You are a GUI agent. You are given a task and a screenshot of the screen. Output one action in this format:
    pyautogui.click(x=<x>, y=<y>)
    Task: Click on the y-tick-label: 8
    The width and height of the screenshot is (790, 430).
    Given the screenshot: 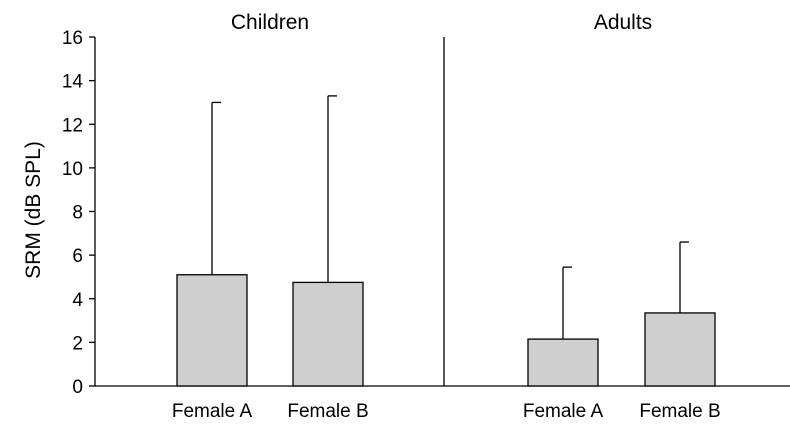 What is the action you would take?
    pyautogui.click(x=77, y=213)
    